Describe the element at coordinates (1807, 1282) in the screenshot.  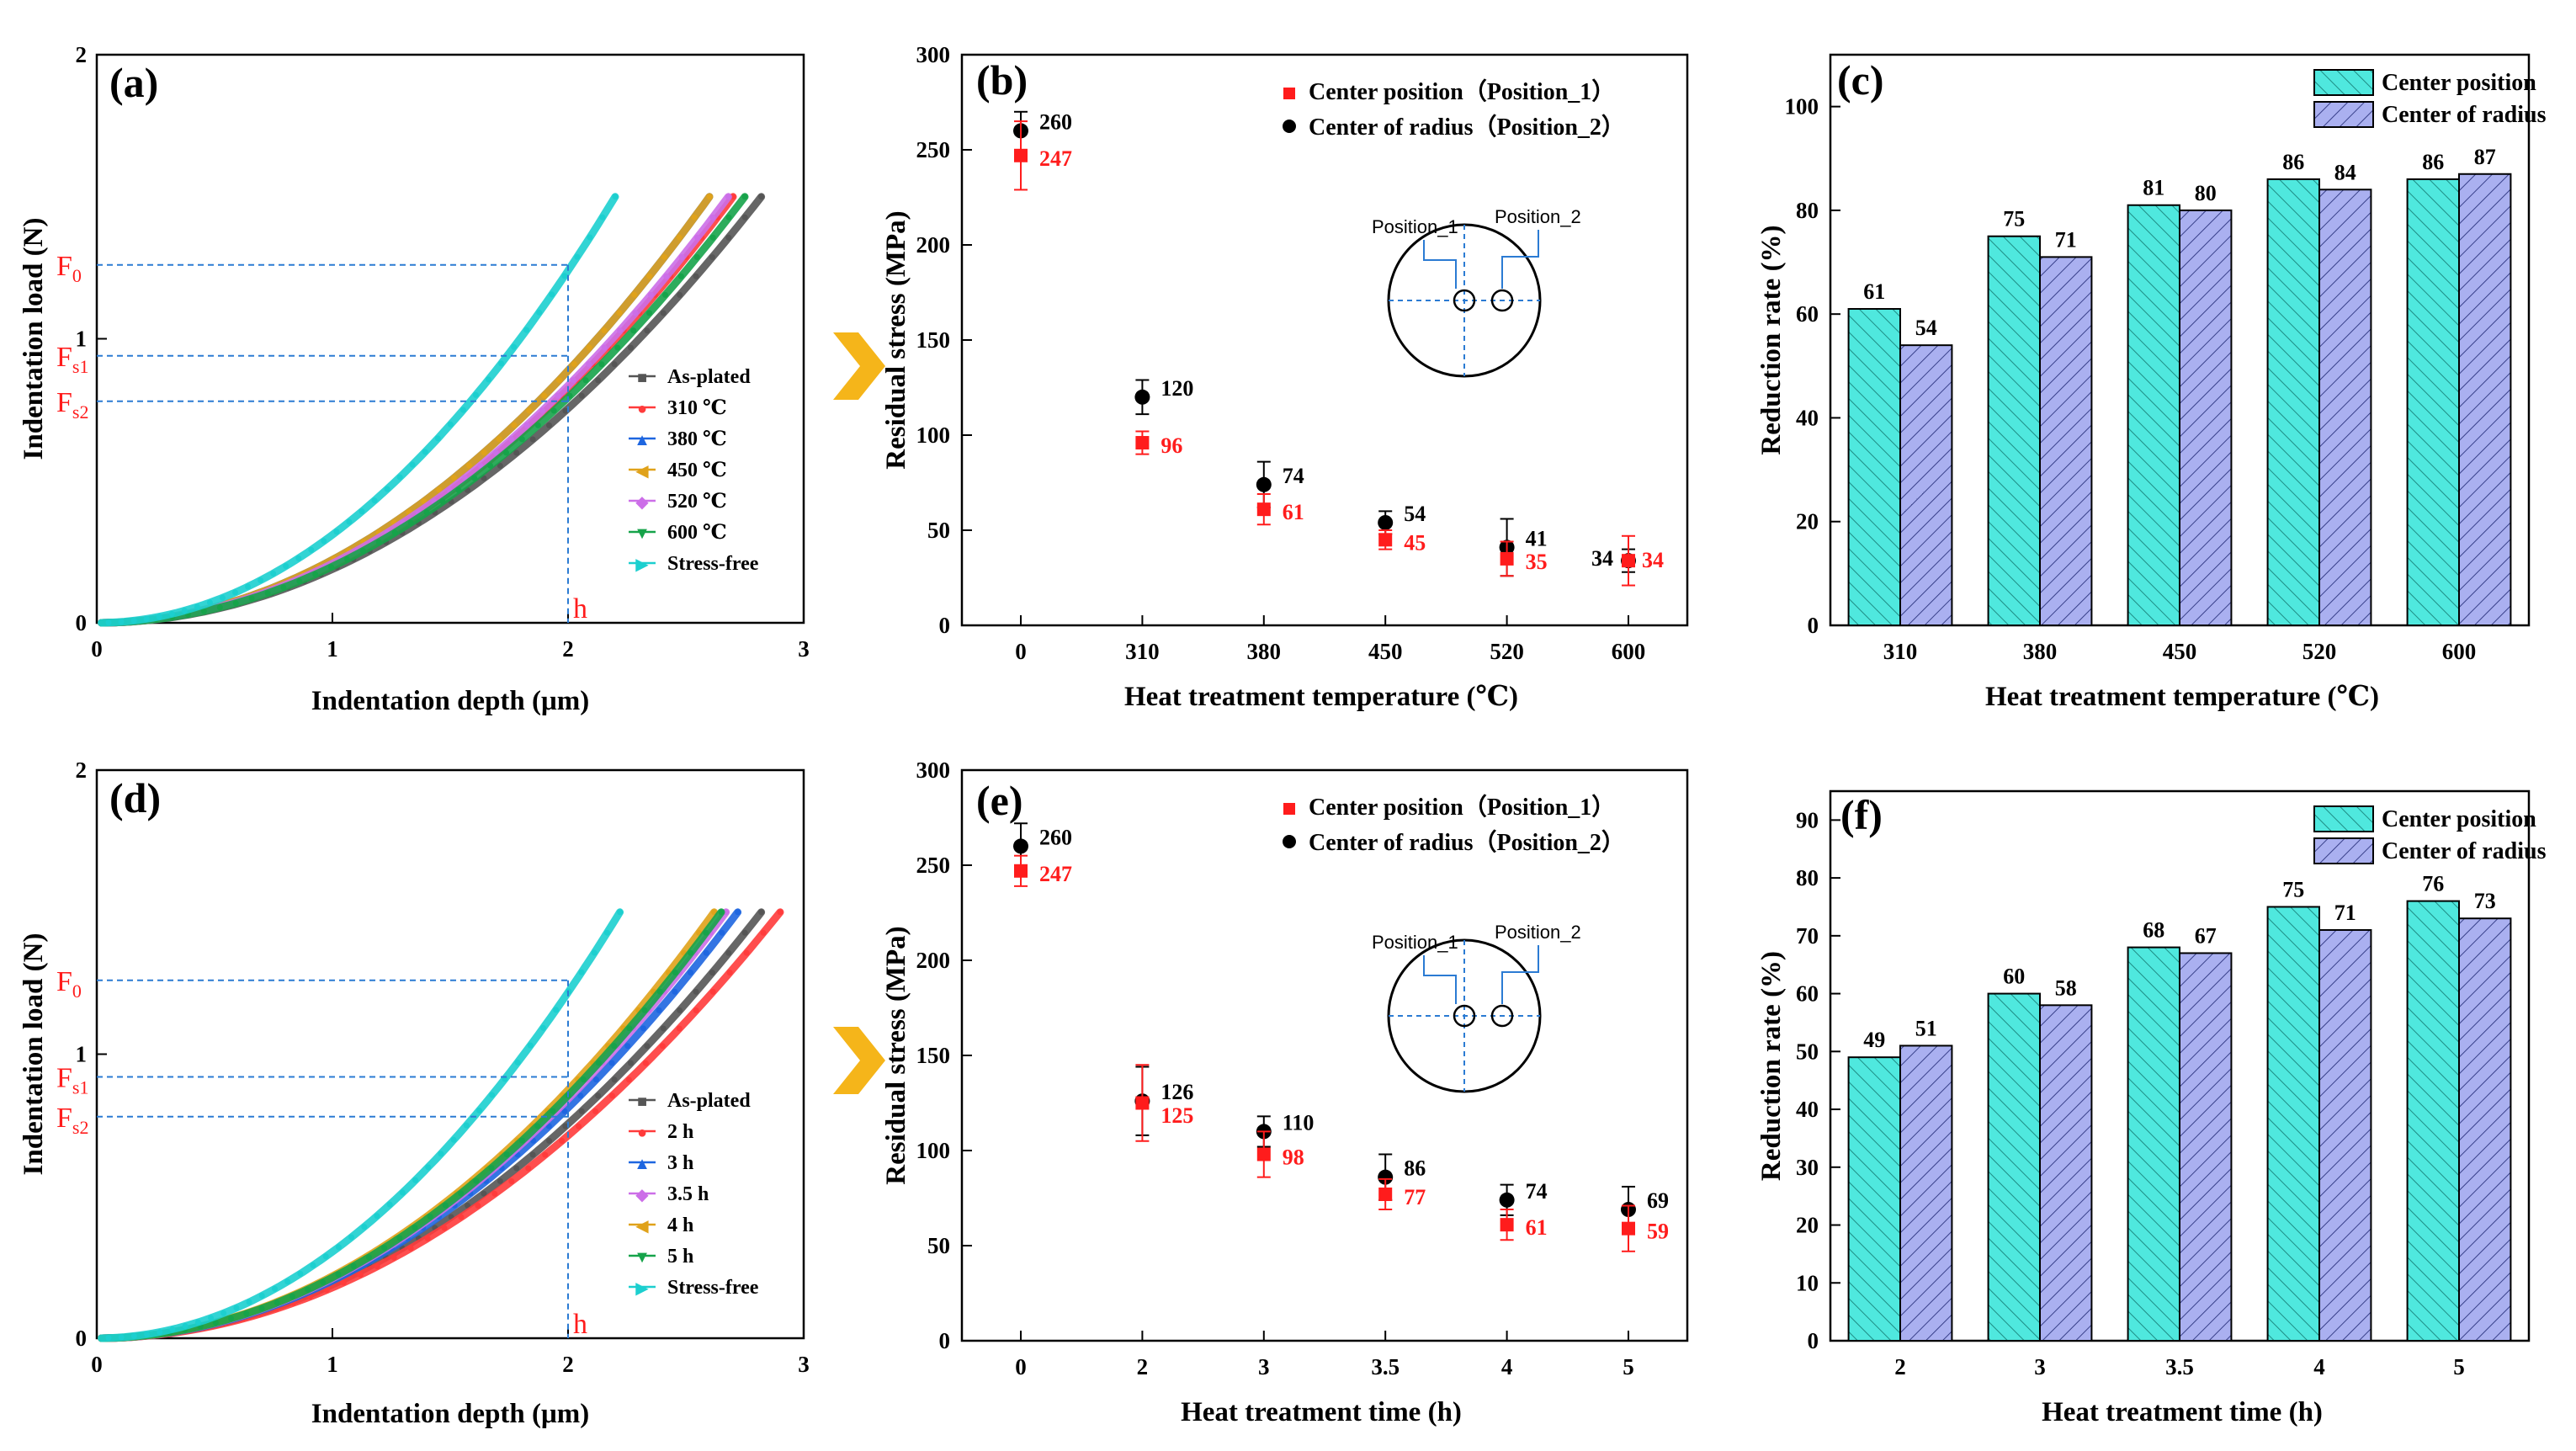
I see `y-tick-label: 10` at that location.